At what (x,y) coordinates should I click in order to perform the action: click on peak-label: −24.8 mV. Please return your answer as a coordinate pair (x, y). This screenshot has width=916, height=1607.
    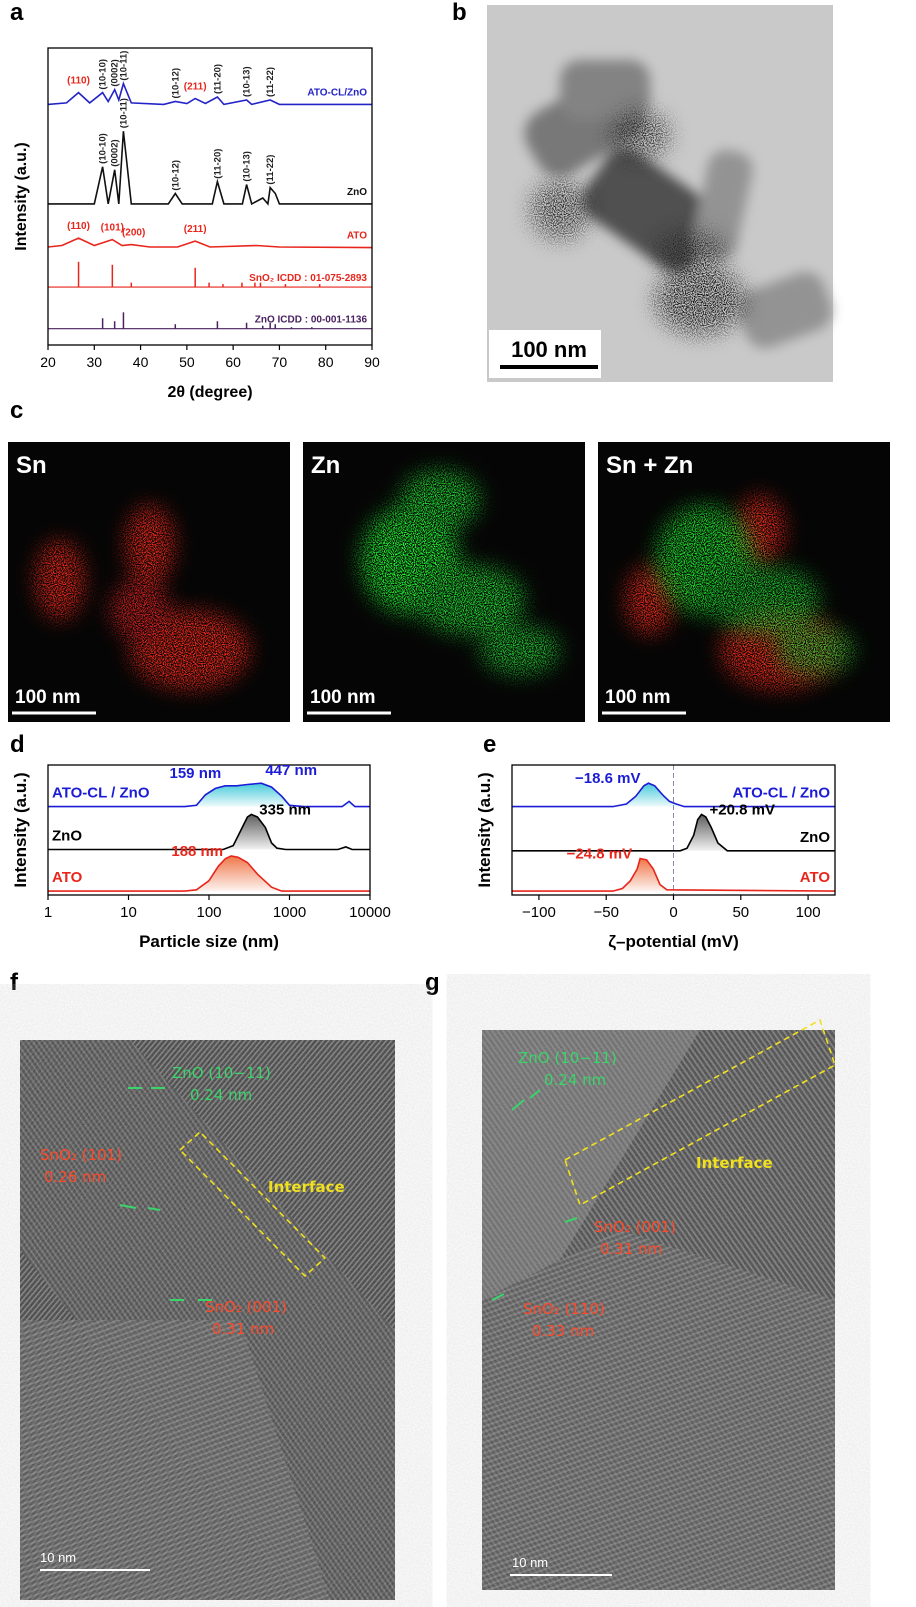
    Looking at the image, I should click on (599, 854).